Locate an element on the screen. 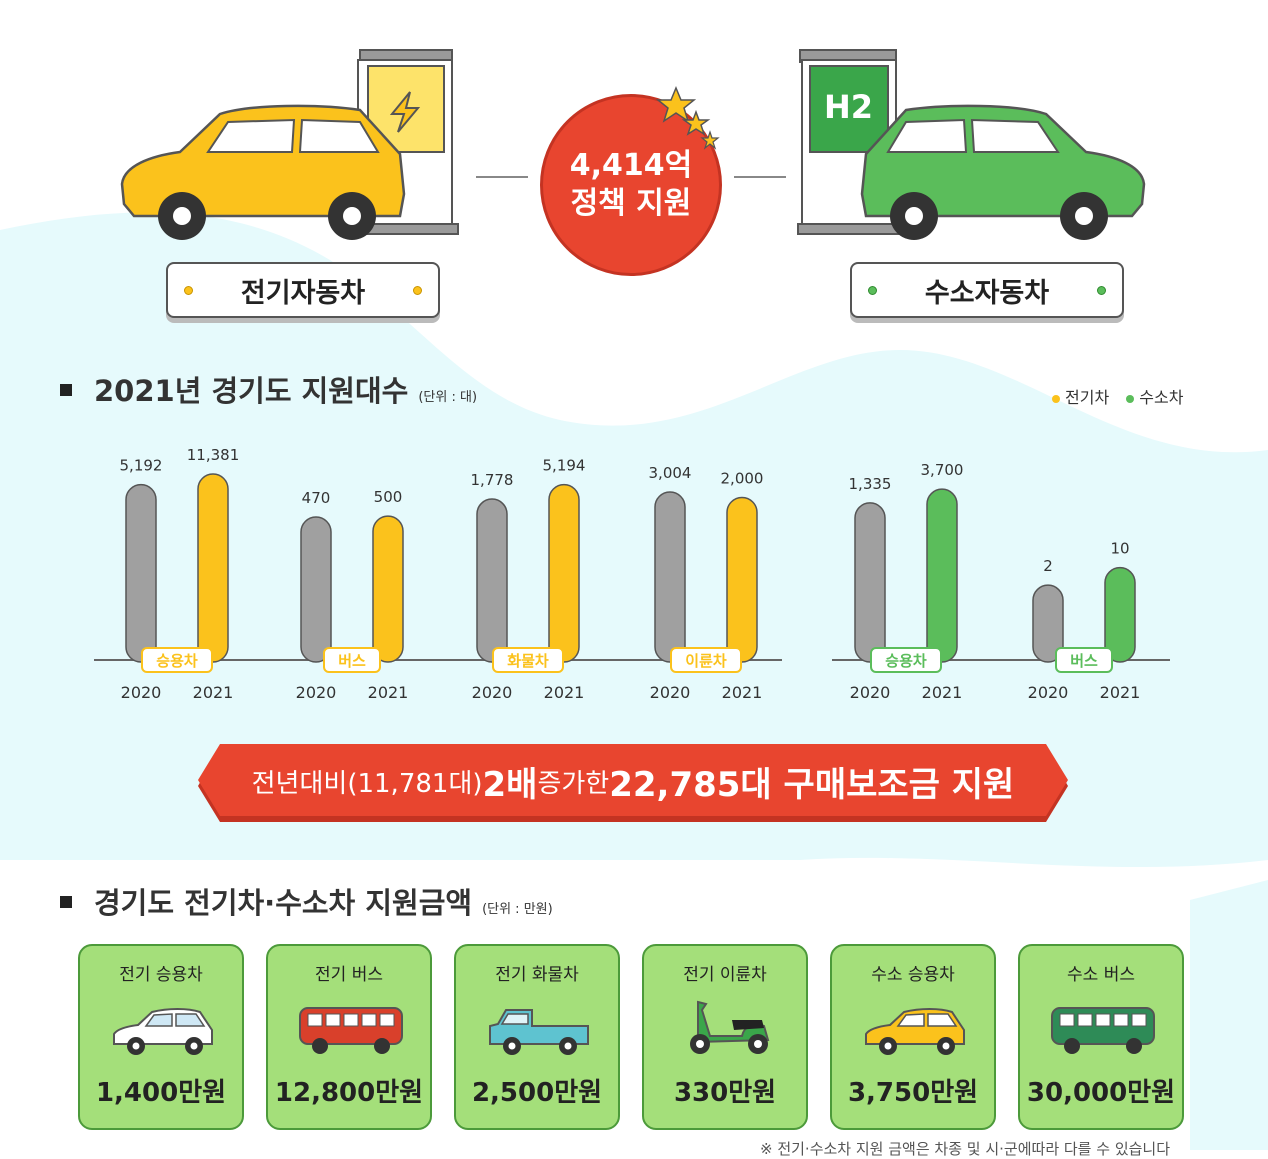  category-label: 이륜차 is located at coordinates (706, 661).